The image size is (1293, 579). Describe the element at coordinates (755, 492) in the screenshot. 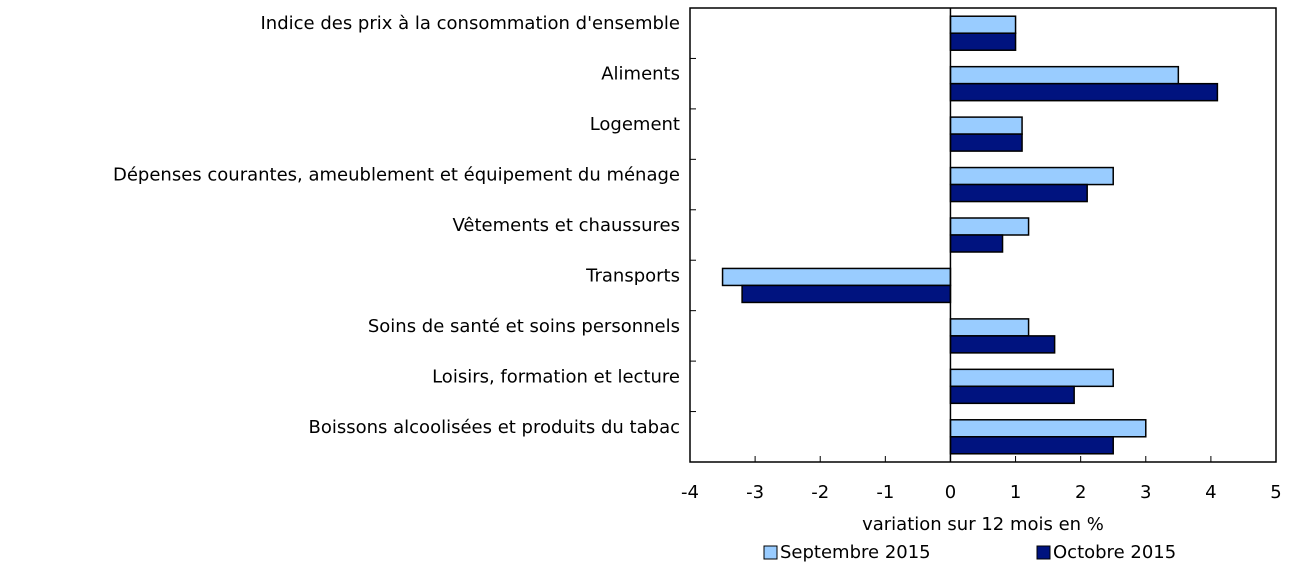

I see `x-tick-label: -3` at that location.